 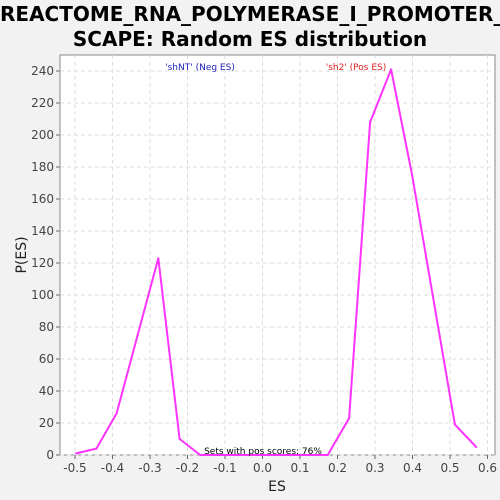 I want to click on legend-pos-es: 'sh2' (Pos ES), so click(x=356, y=68).